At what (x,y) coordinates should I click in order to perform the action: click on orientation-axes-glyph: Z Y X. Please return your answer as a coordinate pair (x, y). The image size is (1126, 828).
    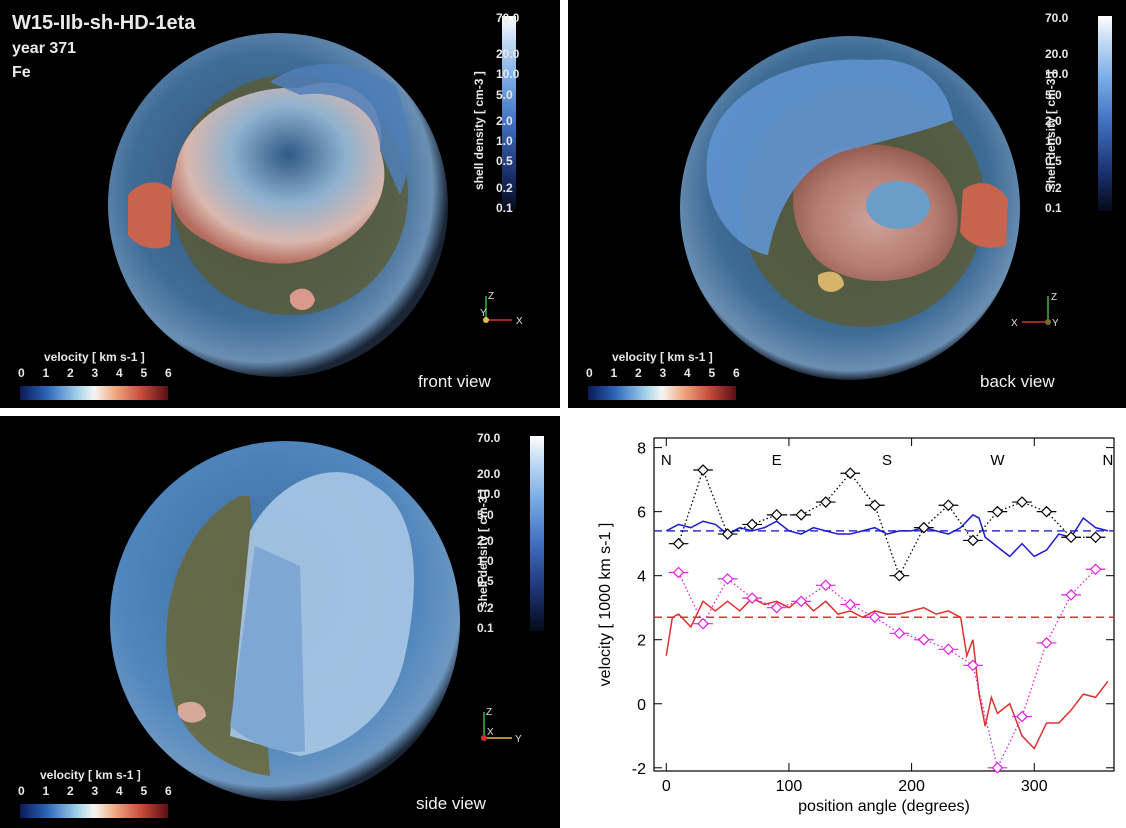
    Looking at the image, I should click on (501, 309).